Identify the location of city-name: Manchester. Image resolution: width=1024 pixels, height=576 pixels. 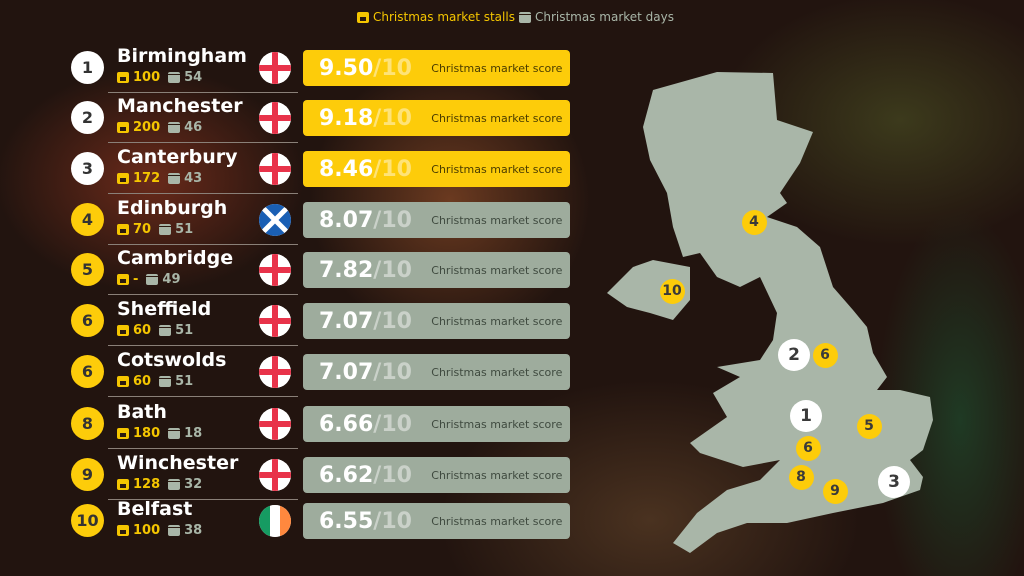
(180, 106).